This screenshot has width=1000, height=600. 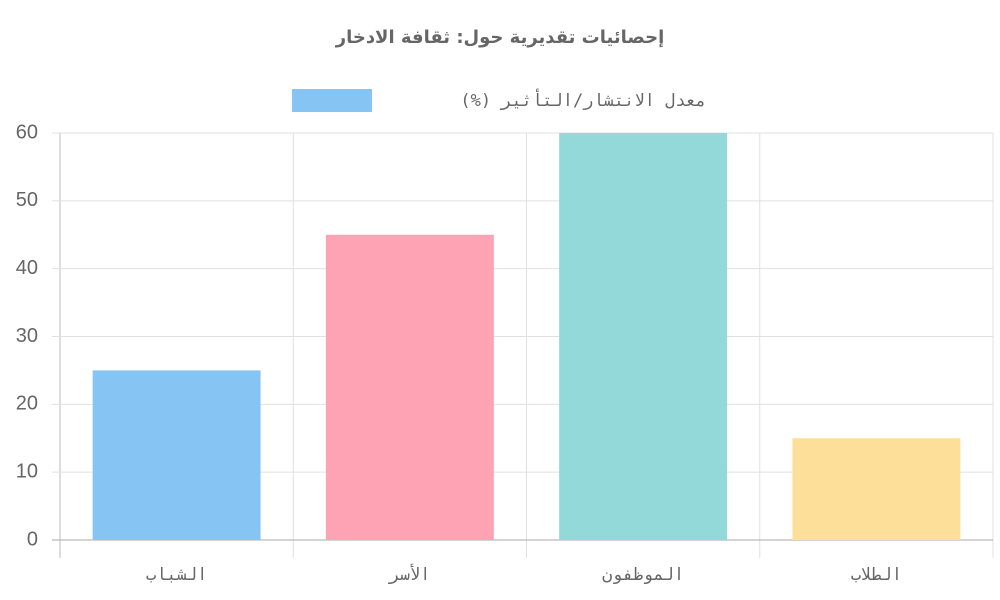 What do you see at coordinates (500, 37) in the screenshot?
I see `chart-title: إحصائيات تقديرية حول: ثقافة الادخار` at bounding box center [500, 37].